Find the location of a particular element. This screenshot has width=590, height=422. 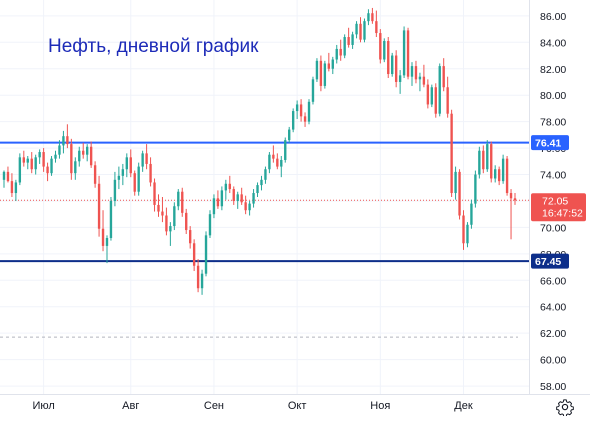

current-price-badge: 72.05 16:47:52 is located at coordinates (558, 207).